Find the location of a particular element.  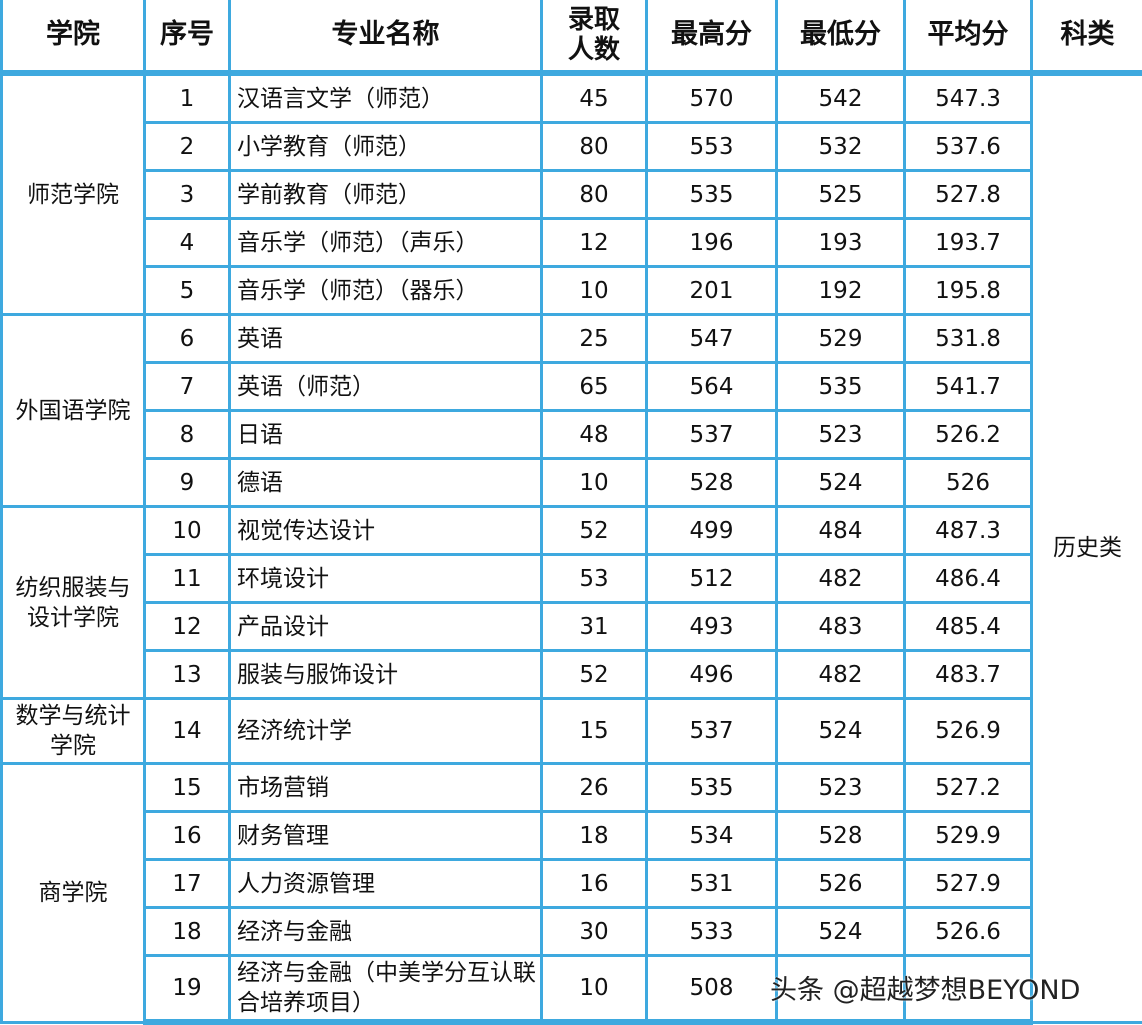

avg-score-cell: 526.9 is located at coordinates (968, 731).